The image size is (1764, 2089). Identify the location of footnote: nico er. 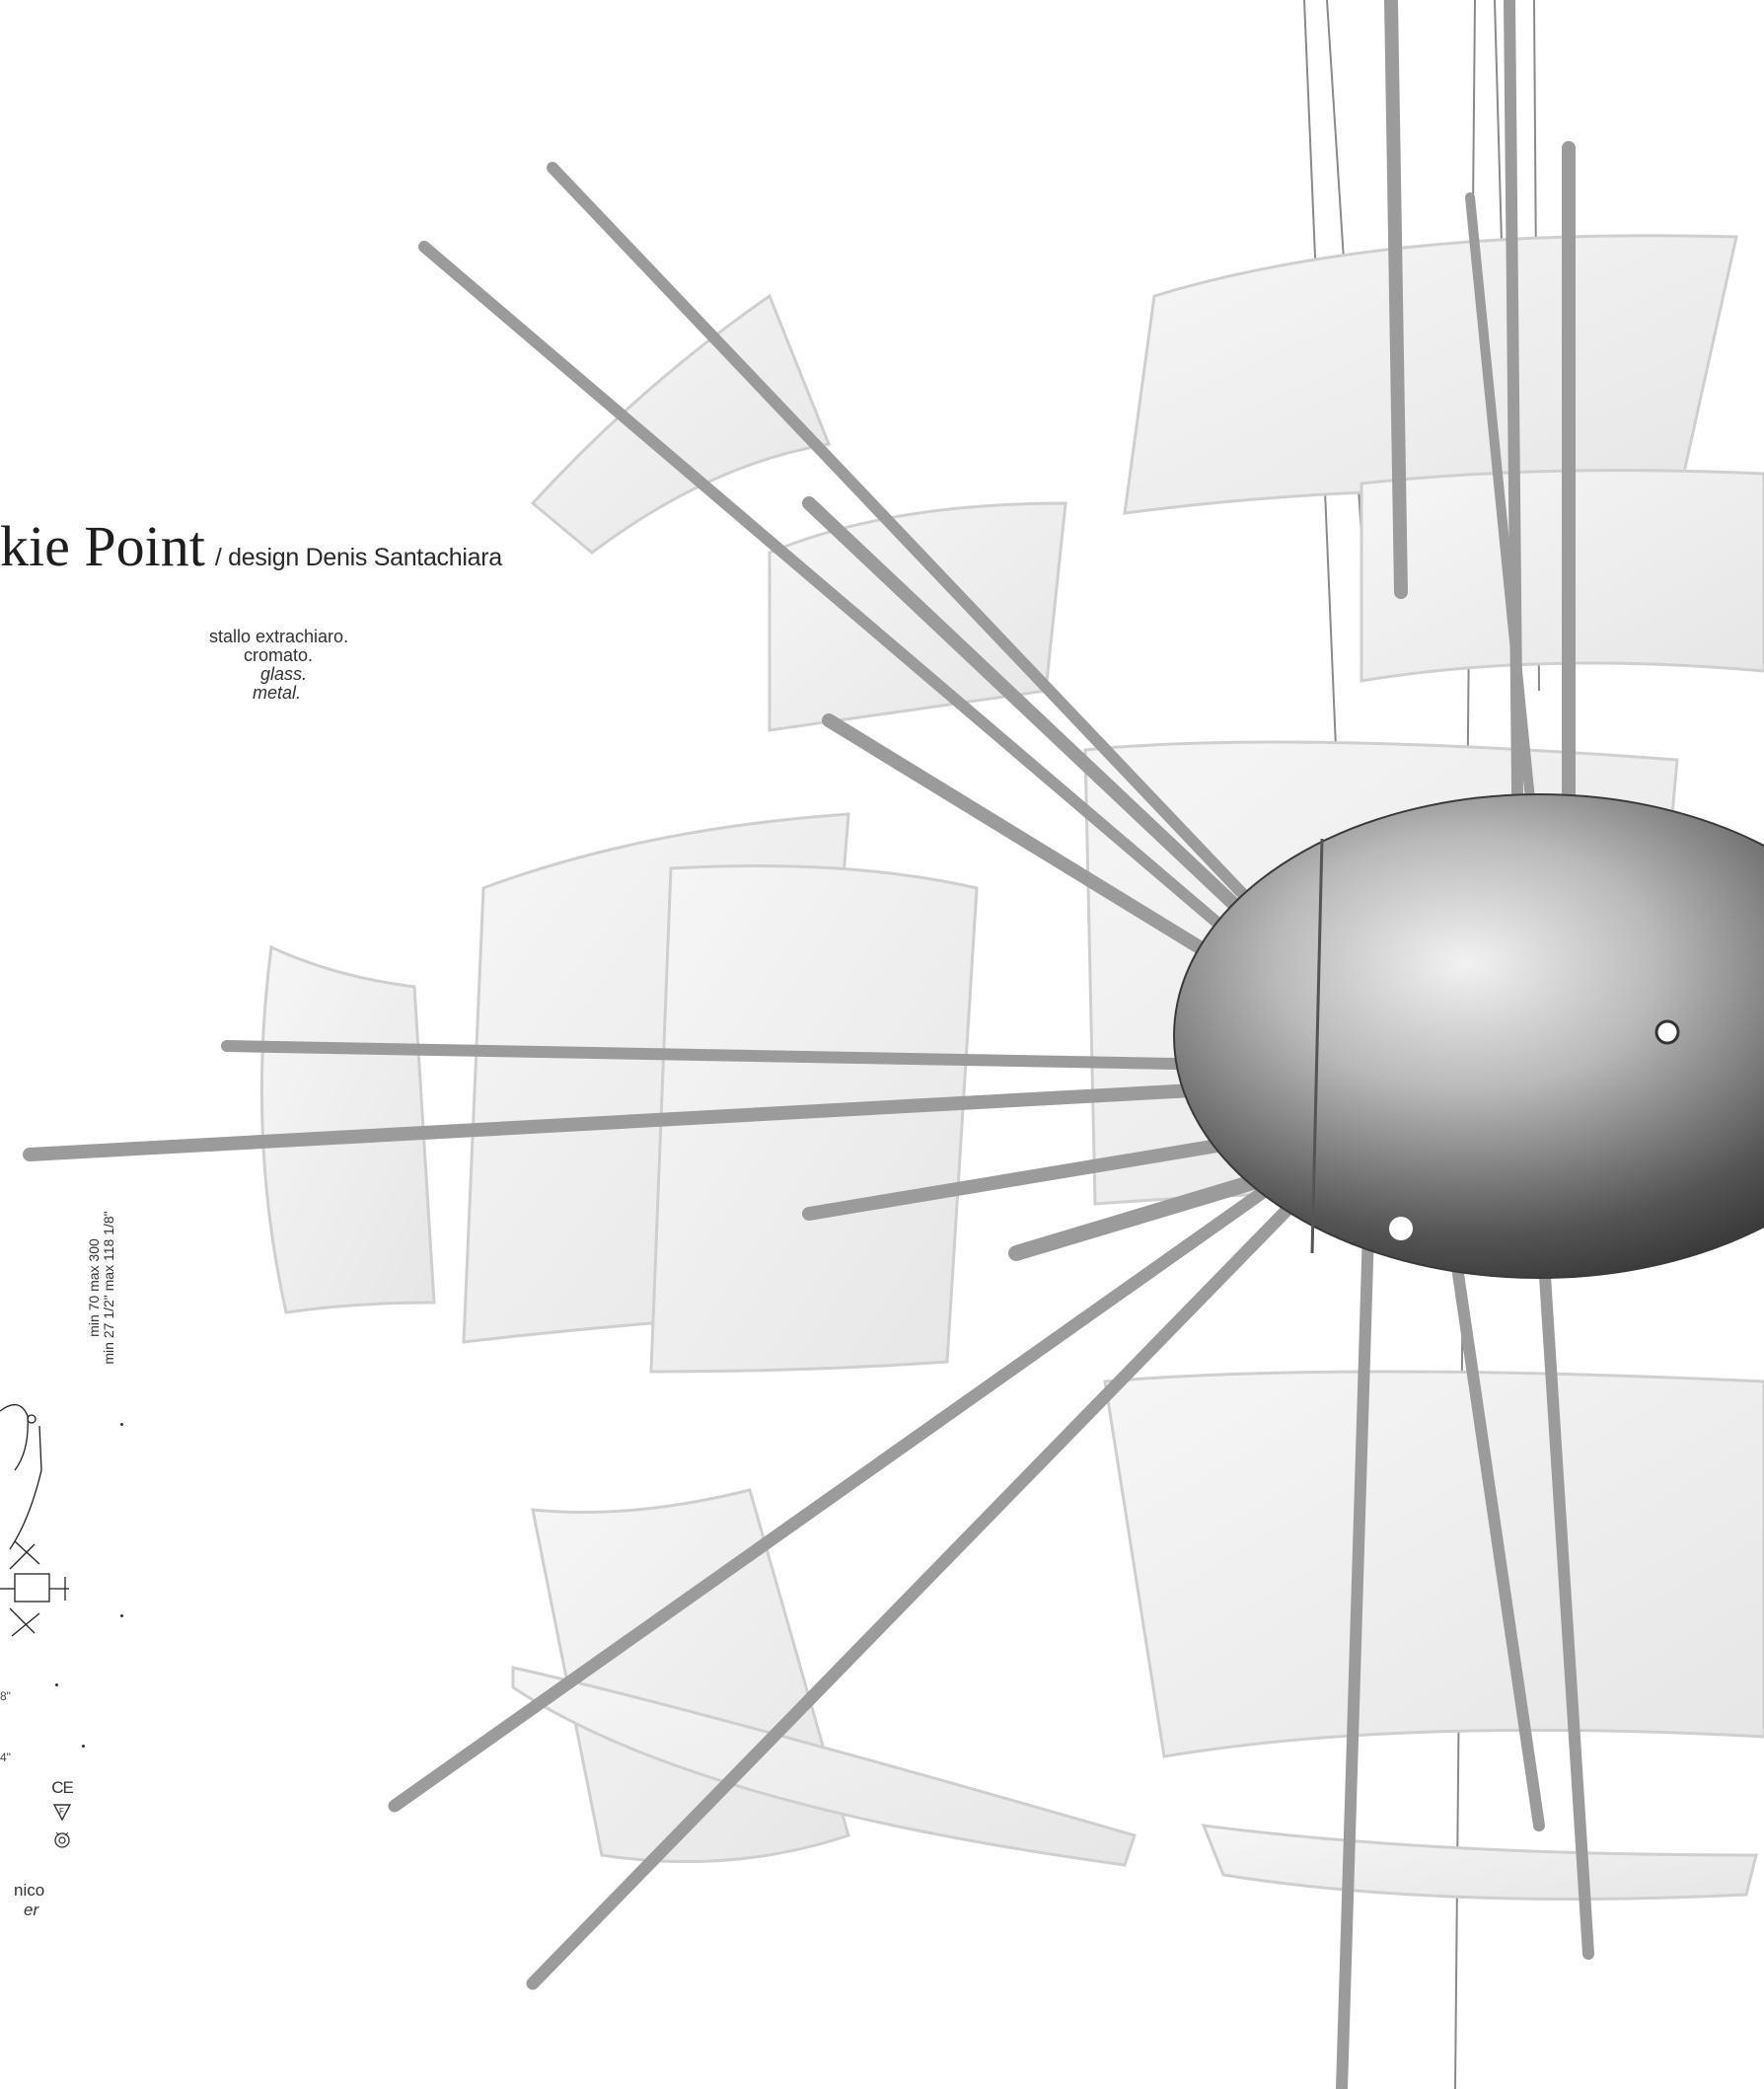
(22, 1900).